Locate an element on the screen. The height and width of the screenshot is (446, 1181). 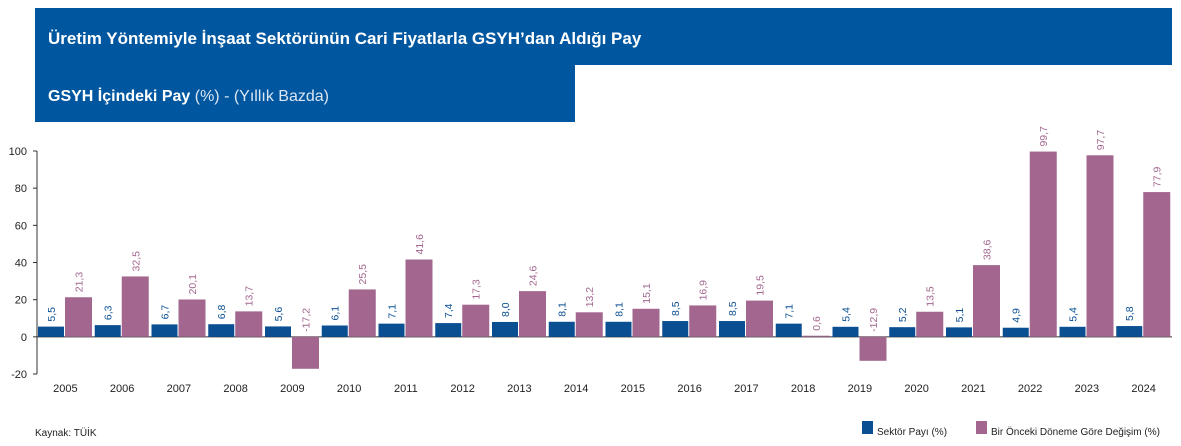
y-tick-label: 100 is located at coordinates (18, 152).